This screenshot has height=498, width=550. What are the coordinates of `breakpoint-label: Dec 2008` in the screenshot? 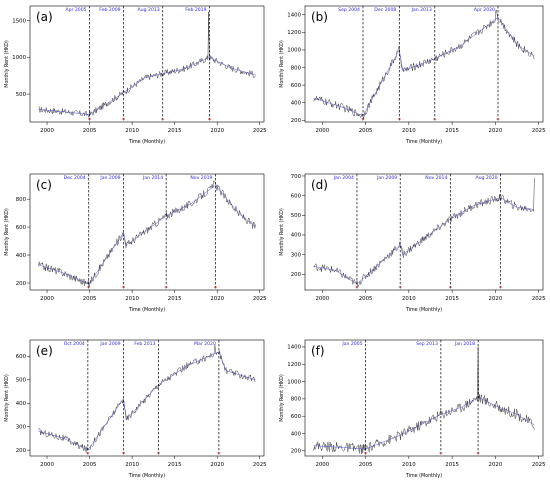 It's located at (385, 10).